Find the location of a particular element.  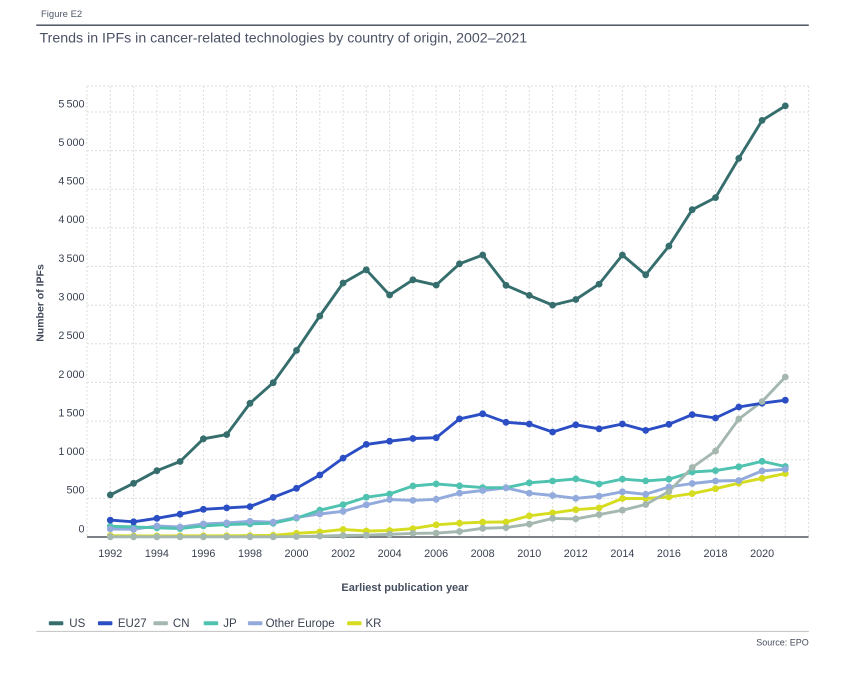

svg-text: 2 500 is located at coordinates (71, 336).